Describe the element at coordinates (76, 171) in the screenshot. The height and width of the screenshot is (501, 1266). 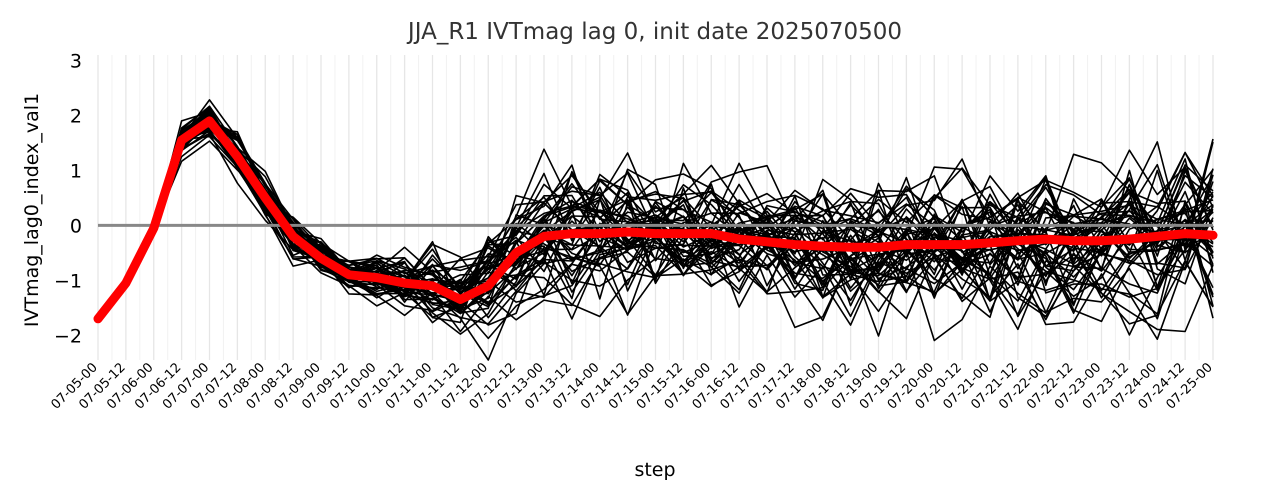
I see `y-tick-label: 1` at that location.